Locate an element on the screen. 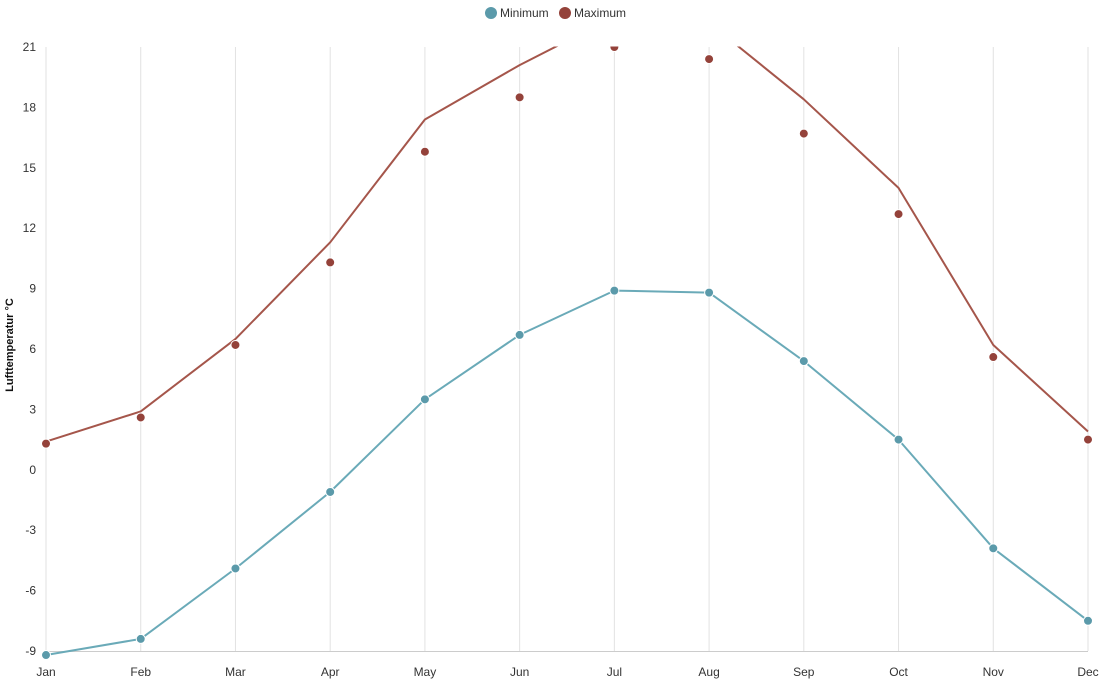  x-tick-label: Aug is located at coordinates (708, 672).